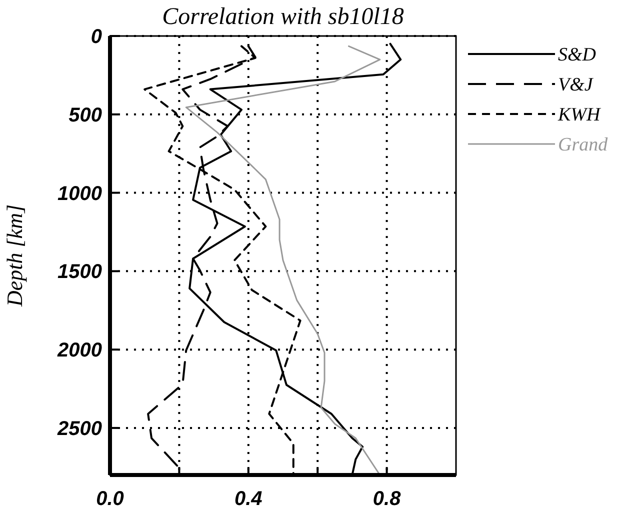  What do you see at coordinates (14, 256) in the screenshot?
I see `y-axis-title: Depth [km]` at bounding box center [14, 256].